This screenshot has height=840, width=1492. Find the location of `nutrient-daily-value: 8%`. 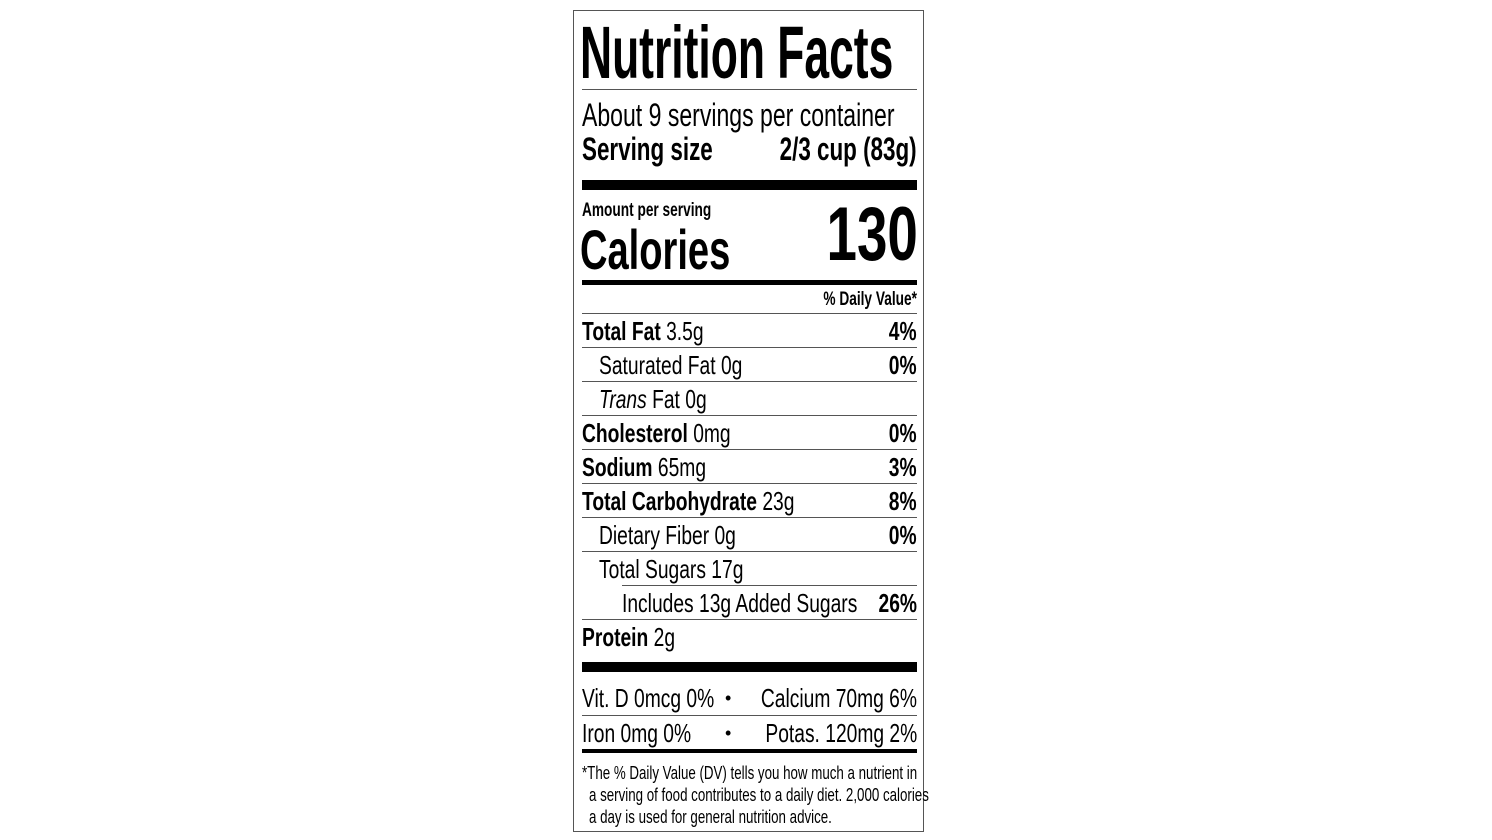

nutrient-daily-value: 8% is located at coordinates (903, 501).